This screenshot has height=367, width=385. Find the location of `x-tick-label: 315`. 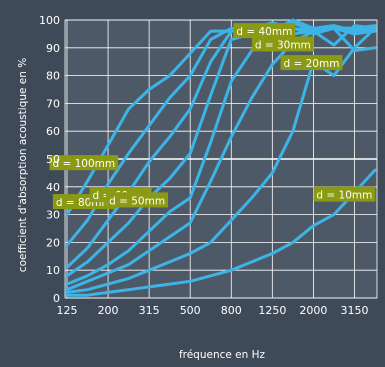

x-tick-label: 315 is located at coordinates (149, 310).